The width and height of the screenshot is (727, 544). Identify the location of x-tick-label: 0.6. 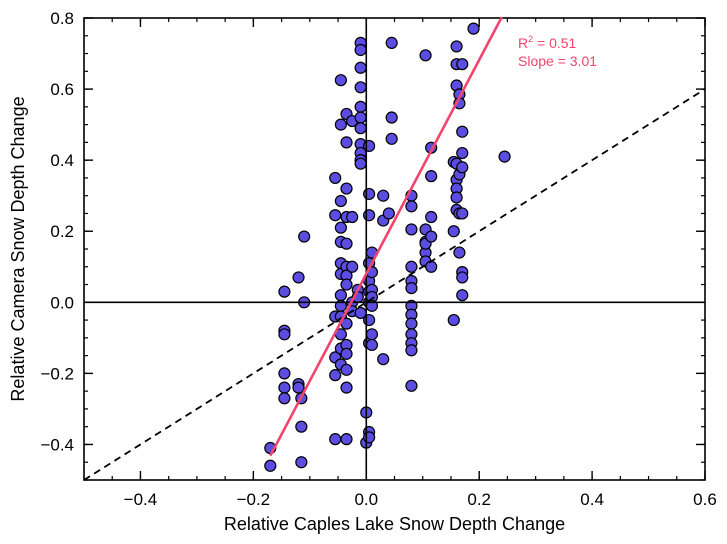
(705, 499).